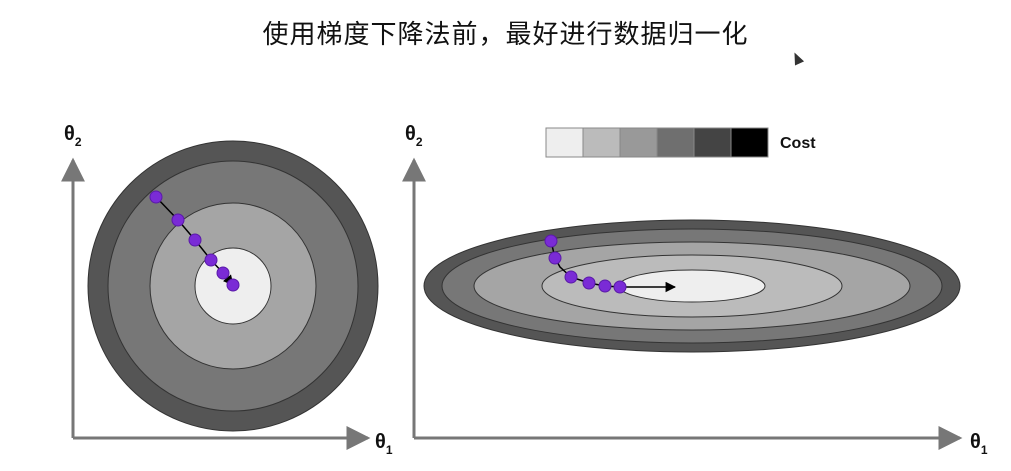  Describe the element at coordinates (798, 143) in the screenshot. I see `cost-legend-label: Cost` at that location.